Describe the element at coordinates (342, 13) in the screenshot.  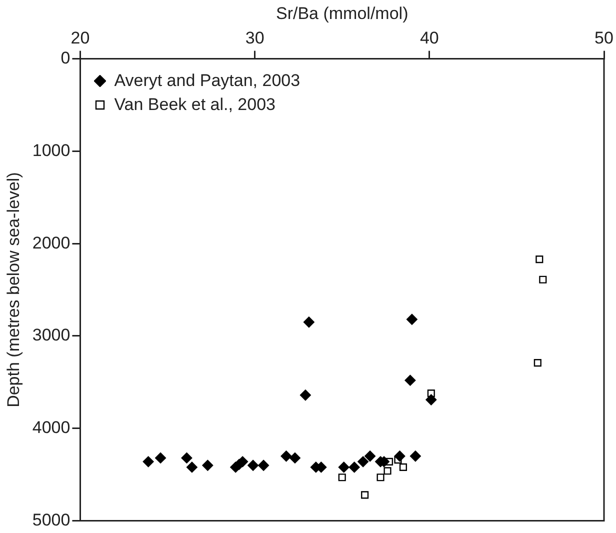
I see `x-axis-title: Sr/Ba (mmol/mol)` at that location.